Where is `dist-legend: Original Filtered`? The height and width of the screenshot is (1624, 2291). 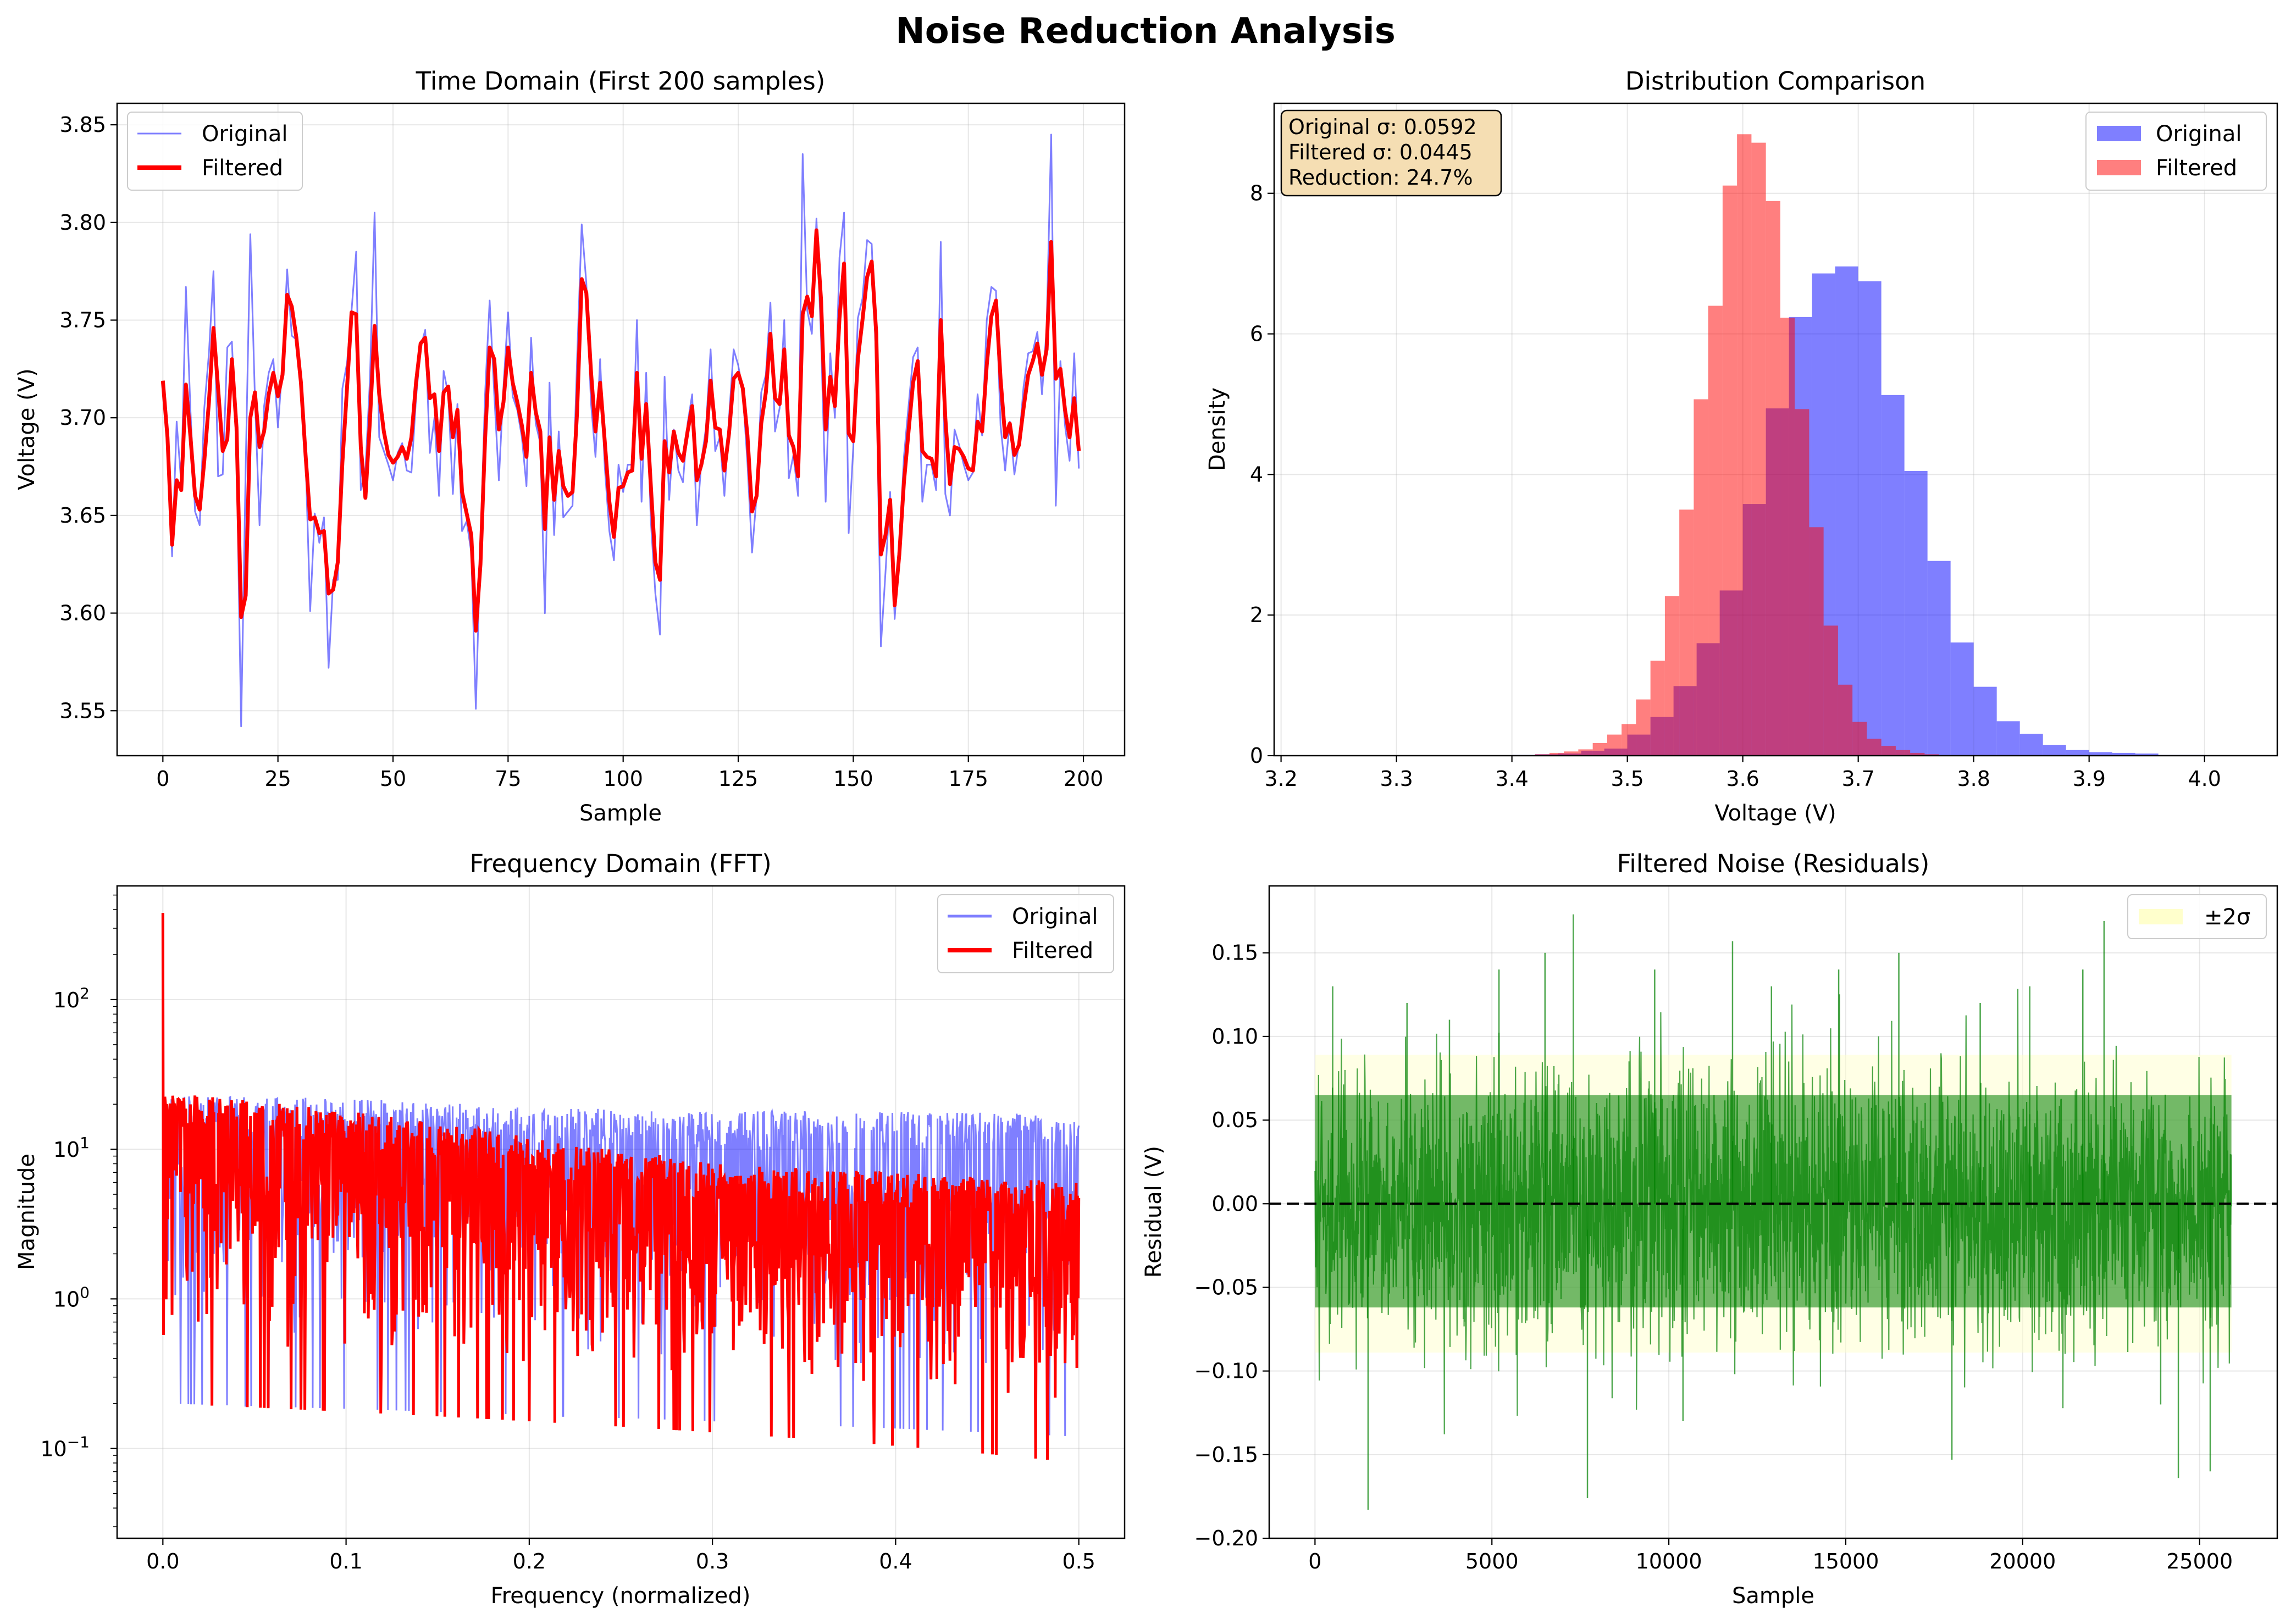 dist-legend: Original Filtered is located at coordinates (2176, 151).